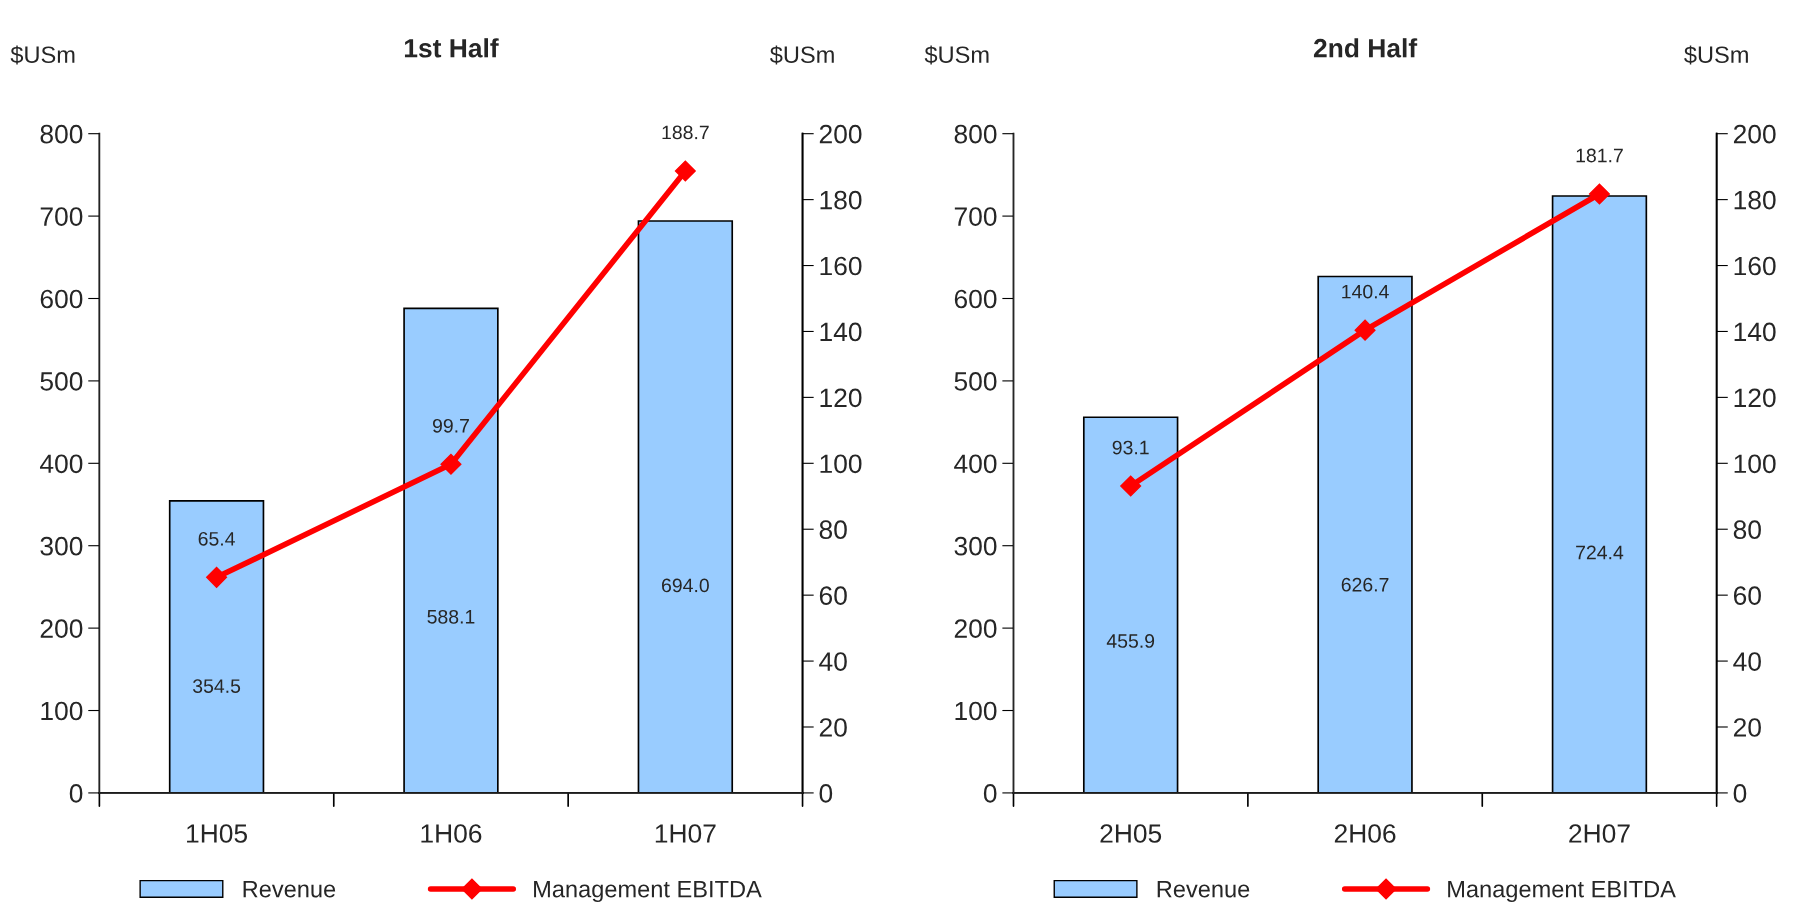 This screenshot has width=1807, height=922. Describe the element at coordinates (1600, 552) in the screenshot. I see `data-label: 724.4` at that location.